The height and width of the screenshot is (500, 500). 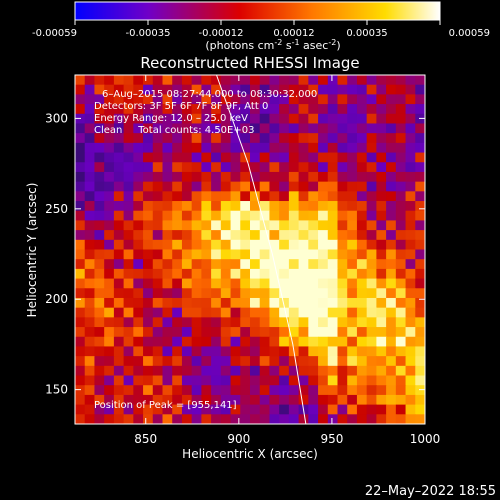 What do you see at coordinates (56, 209) in the screenshot?
I see `y-tick-label: 250` at bounding box center [56, 209].